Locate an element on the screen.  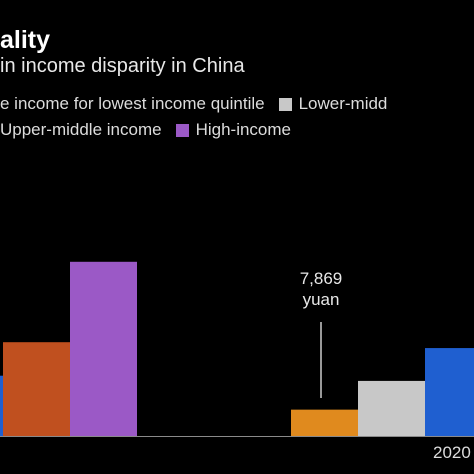
legend-label-lower-middle: Lower-midd is located at coordinates (343, 103).